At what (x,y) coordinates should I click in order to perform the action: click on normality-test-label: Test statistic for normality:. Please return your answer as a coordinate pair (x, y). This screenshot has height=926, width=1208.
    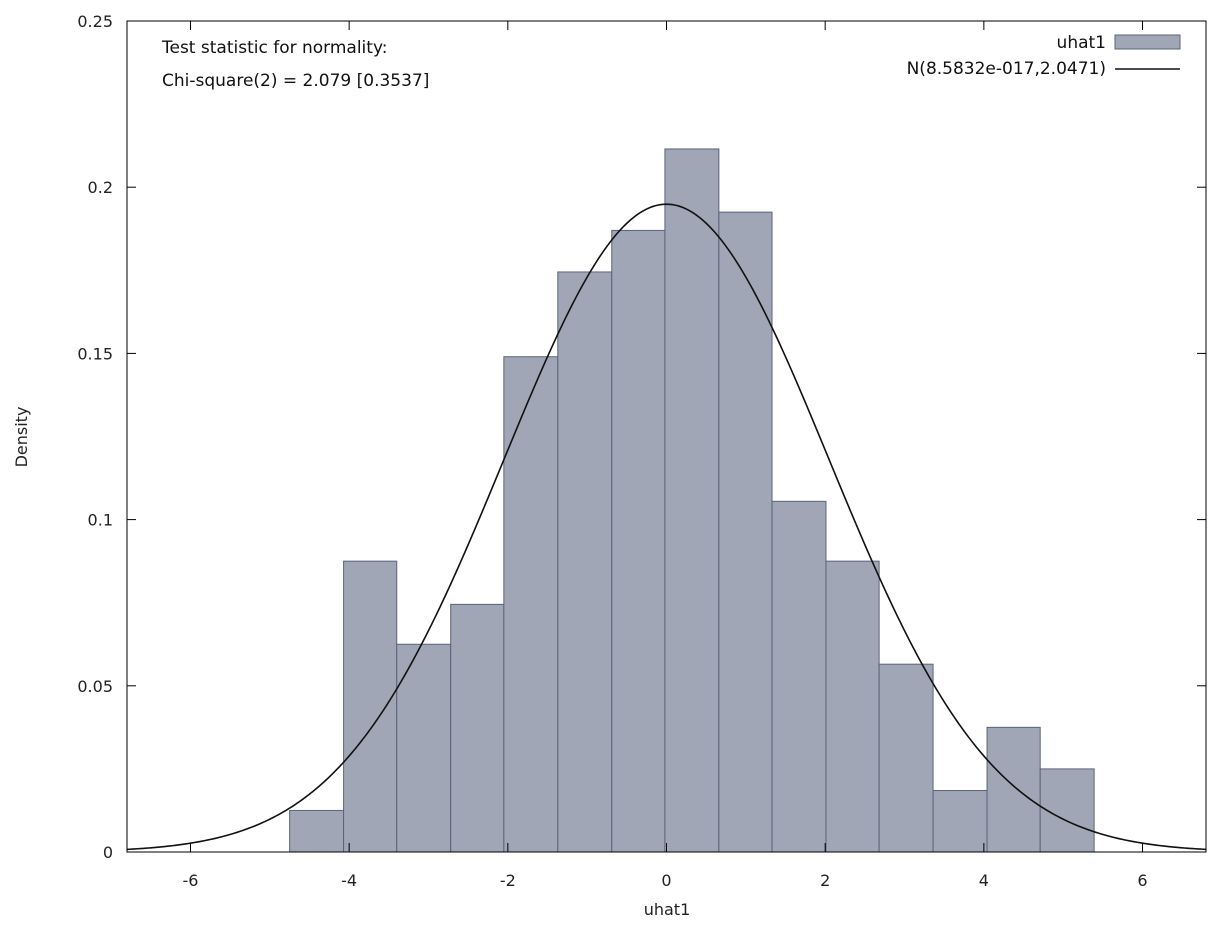
    Looking at the image, I should click on (274, 48).